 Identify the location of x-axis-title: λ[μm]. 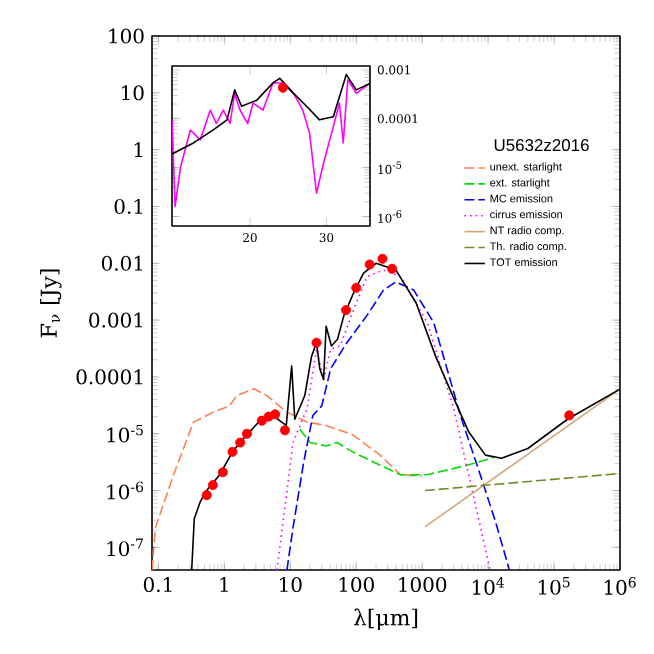
(385, 619).